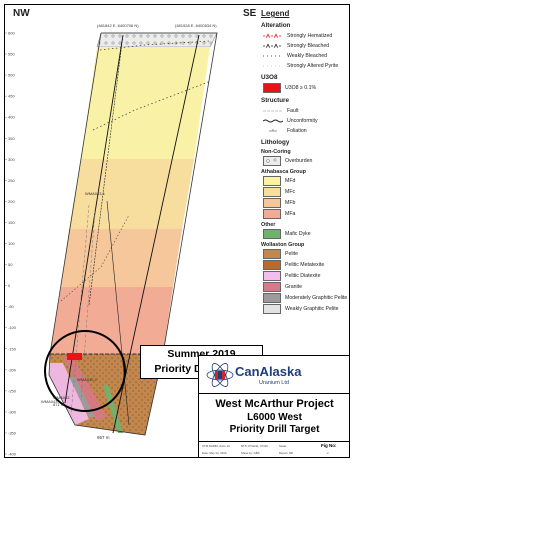 The height and width of the screenshot is (537, 550). I want to click on section-subtitle: Priority Drill Target, so click(274, 429).